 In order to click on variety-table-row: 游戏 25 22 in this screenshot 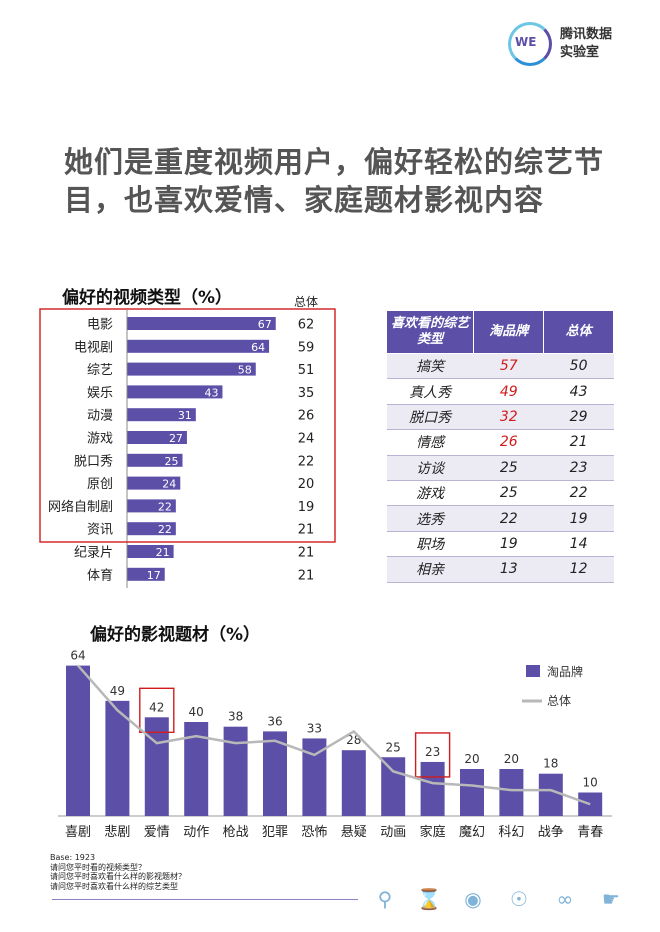, I will do `click(500, 493)`.